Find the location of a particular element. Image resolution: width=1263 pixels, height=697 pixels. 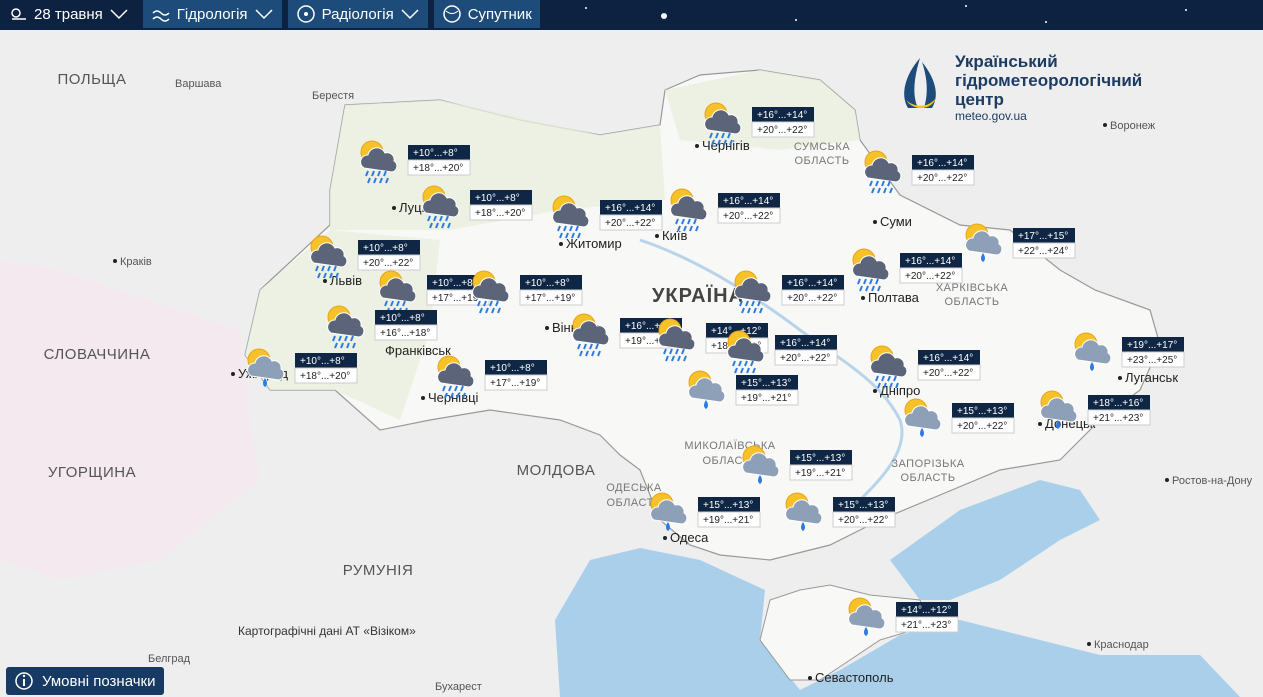

logo-url: meteo.gov.ua is located at coordinates (991, 116).